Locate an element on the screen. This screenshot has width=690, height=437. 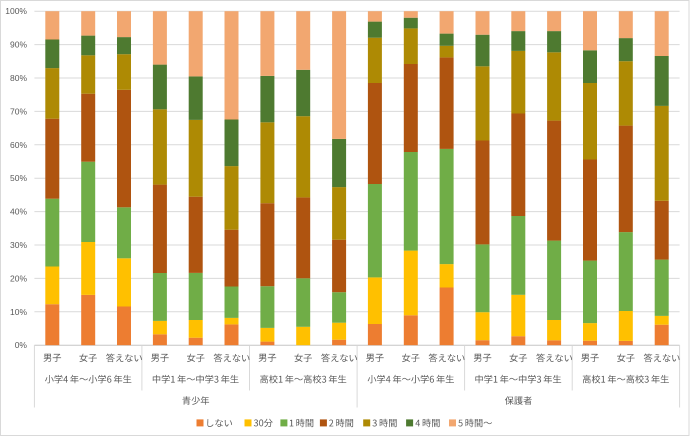
svg-text: 80% is located at coordinates (18, 78).